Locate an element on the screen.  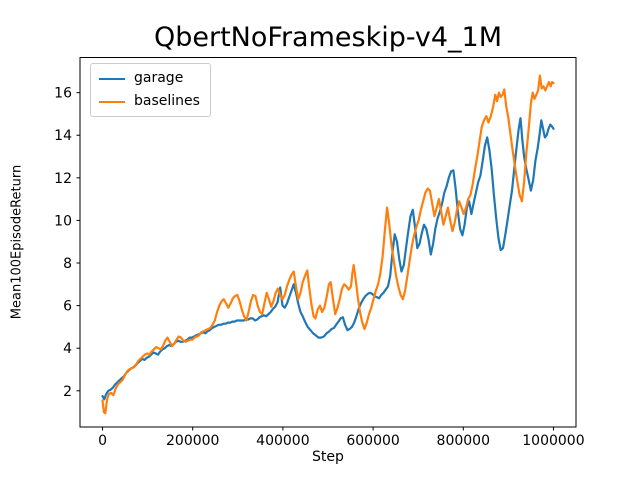
legend: garage baselines is located at coordinates (150, 90).